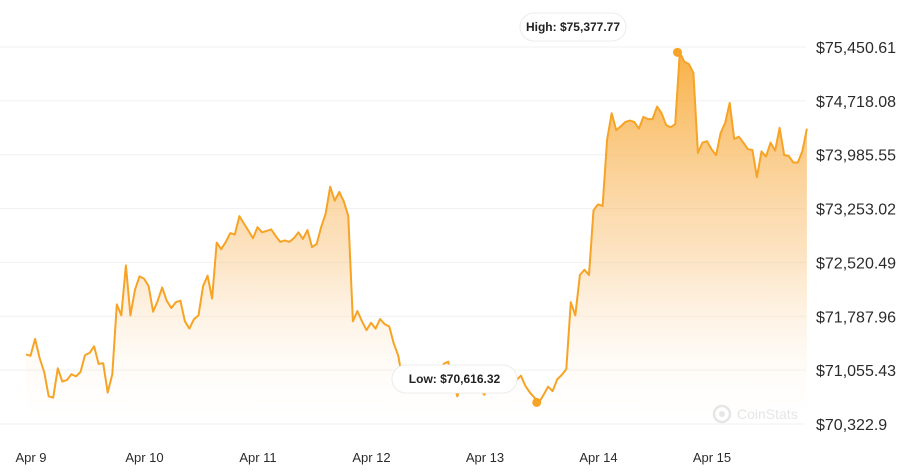  I want to click on x-tick-label: Apr 15, so click(712, 457).